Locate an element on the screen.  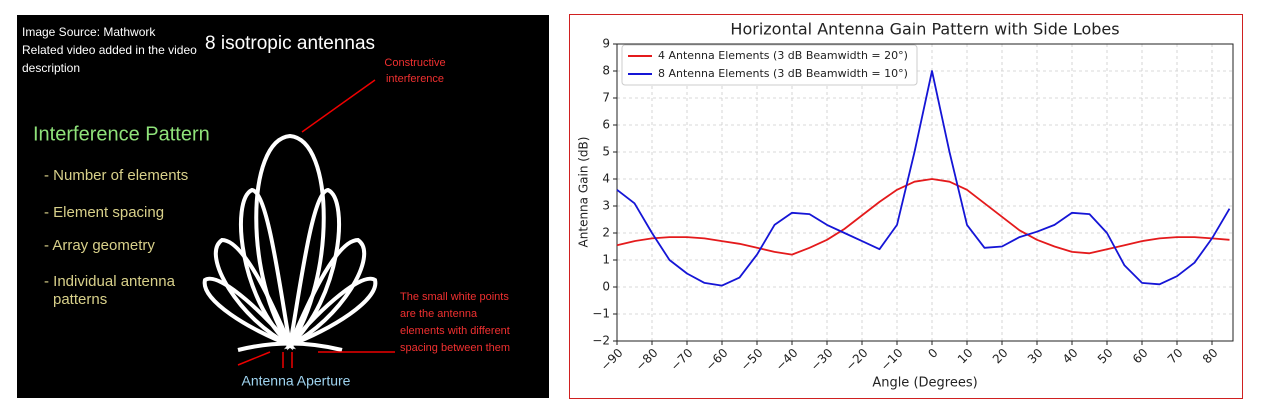
aperture-label: Antenna Aperture is located at coordinates (296, 381).